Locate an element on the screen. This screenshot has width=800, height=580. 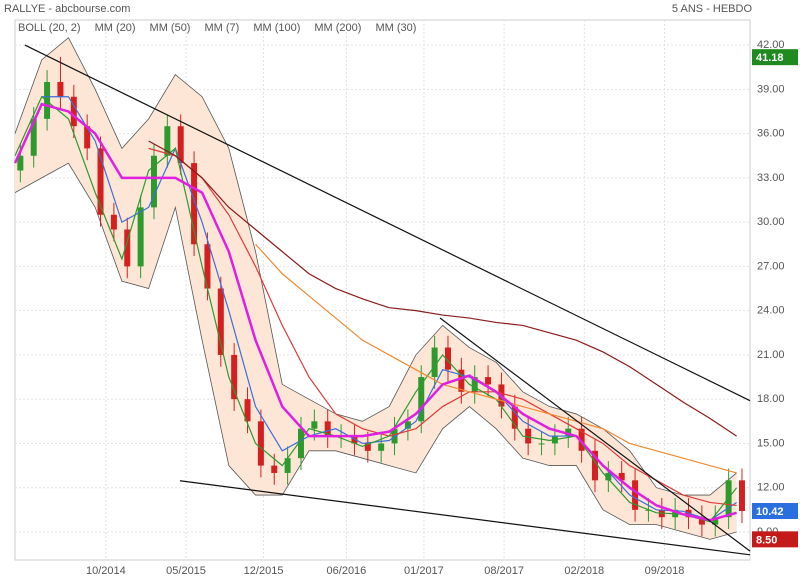
y-tick-label: 15.00 is located at coordinates (771, 443).